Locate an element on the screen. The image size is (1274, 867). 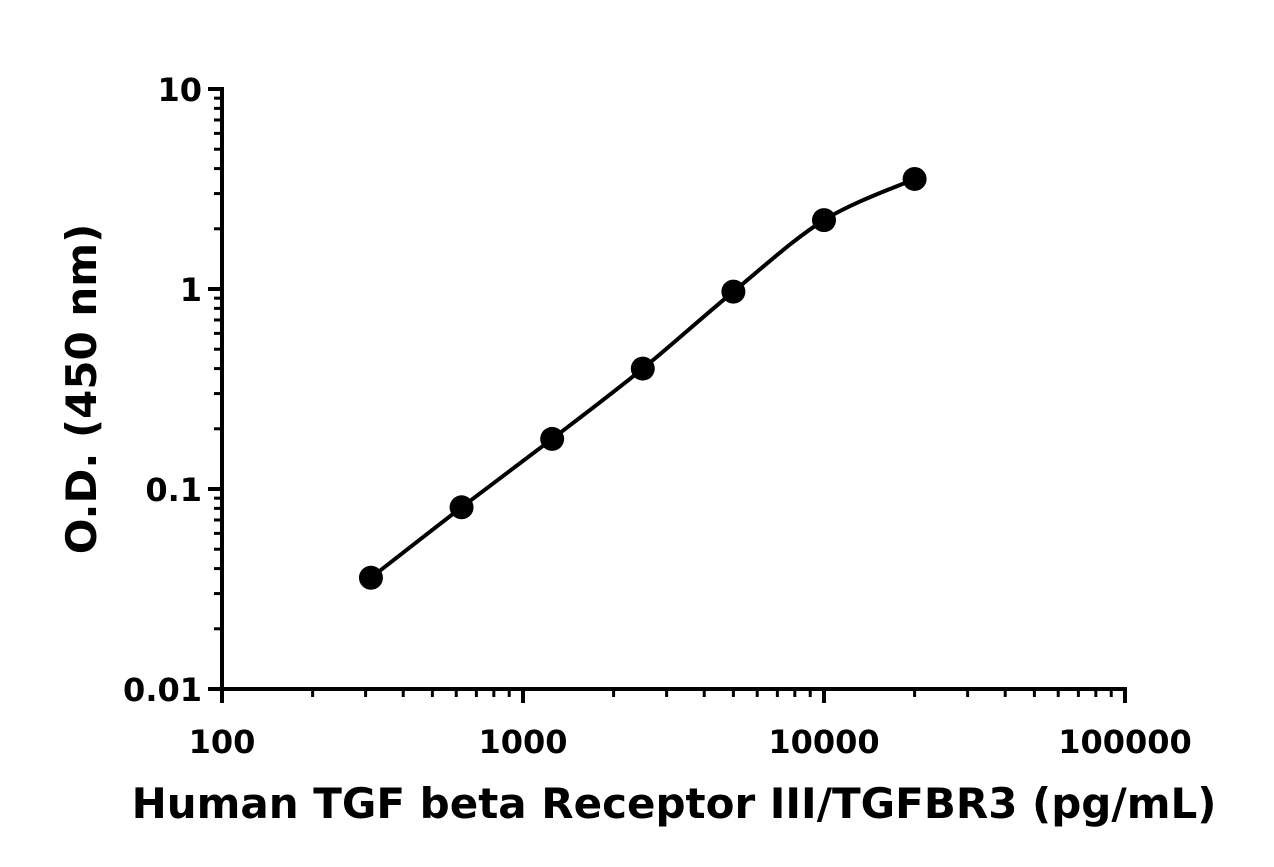
x-tick-label: 1000 is located at coordinates (522, 742).